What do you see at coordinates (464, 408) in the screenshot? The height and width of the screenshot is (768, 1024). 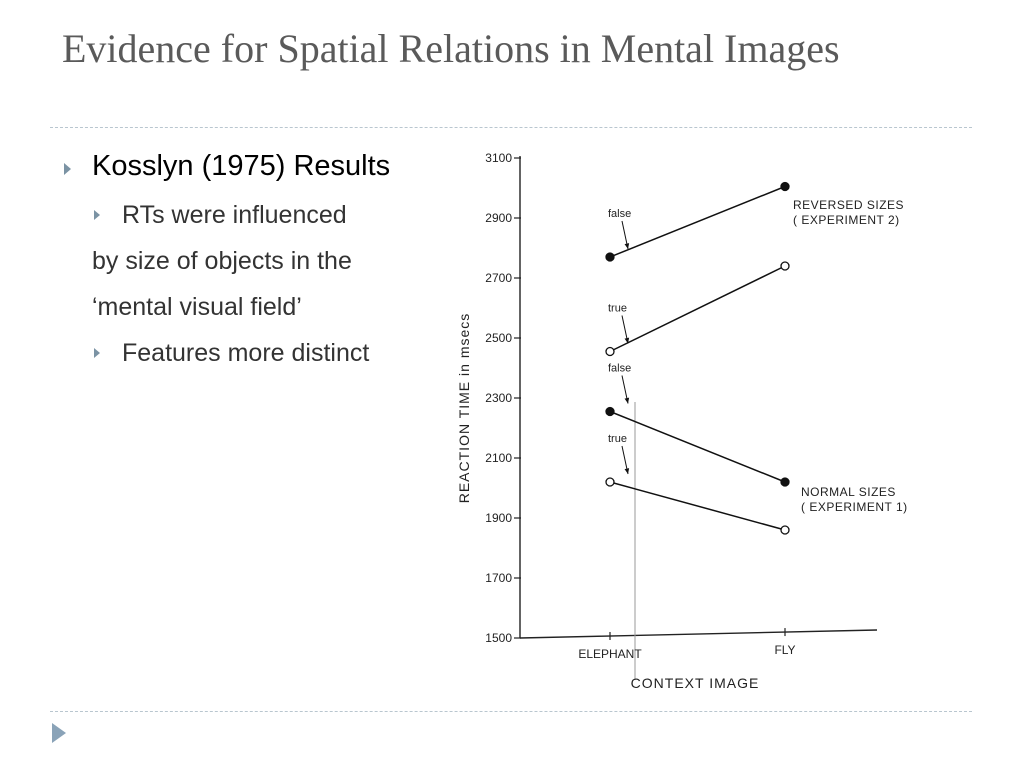 I see `y-axis-label: REACTION TIME in msecs` at bounding box center [464, 408].